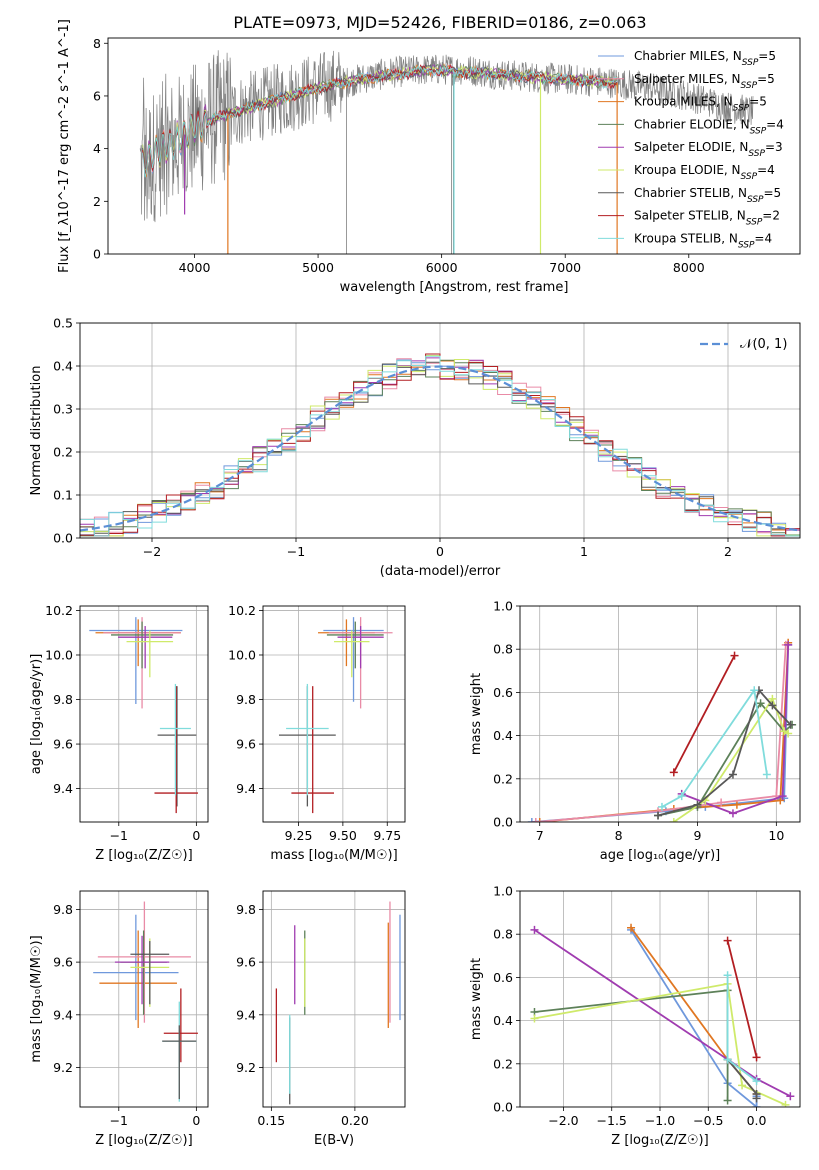  What do you see at coordinates (728, 551) in the screenshot?
I see `x-tick-label: 2` at bounding box center [728, 551].